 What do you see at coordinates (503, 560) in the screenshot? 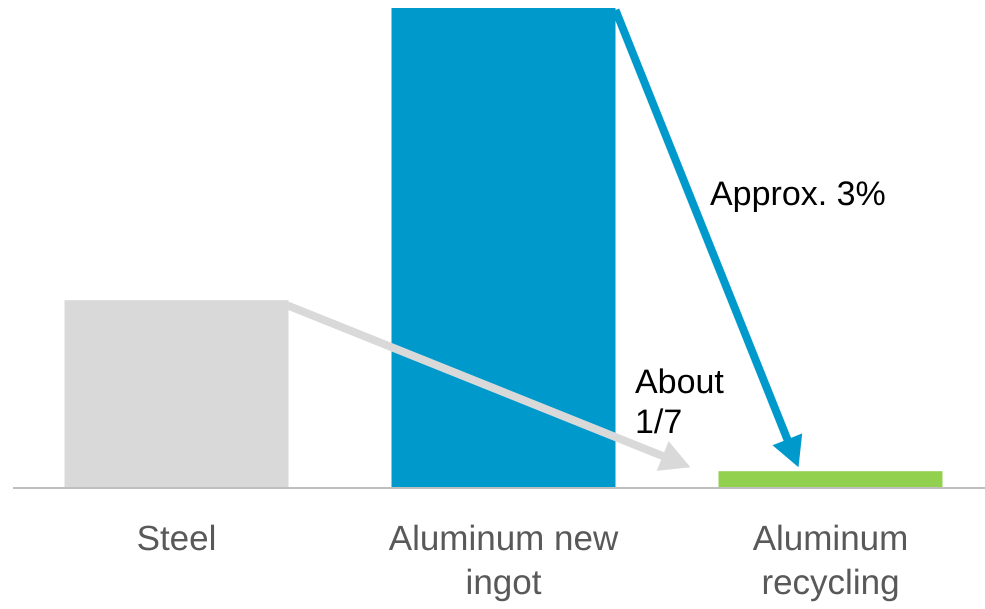
I see `x-tick-label: Aluminum new ingot` at bounding box center [503, 560].